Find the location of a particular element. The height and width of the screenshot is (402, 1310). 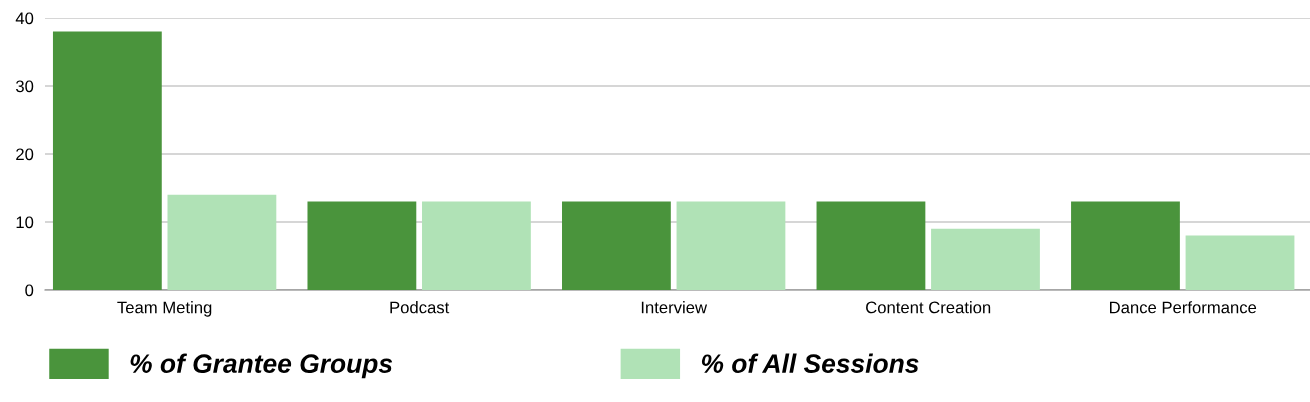

y-tick-label: 10 is located at coordinates (25, 222).